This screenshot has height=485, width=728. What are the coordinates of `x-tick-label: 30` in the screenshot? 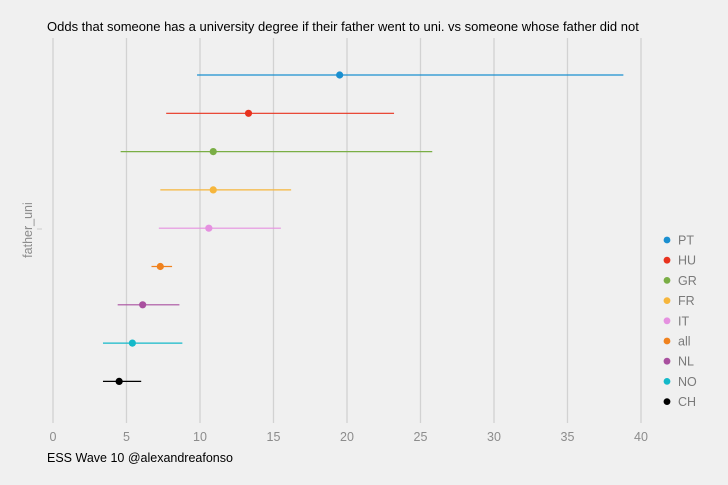 It's located at (494, 437).